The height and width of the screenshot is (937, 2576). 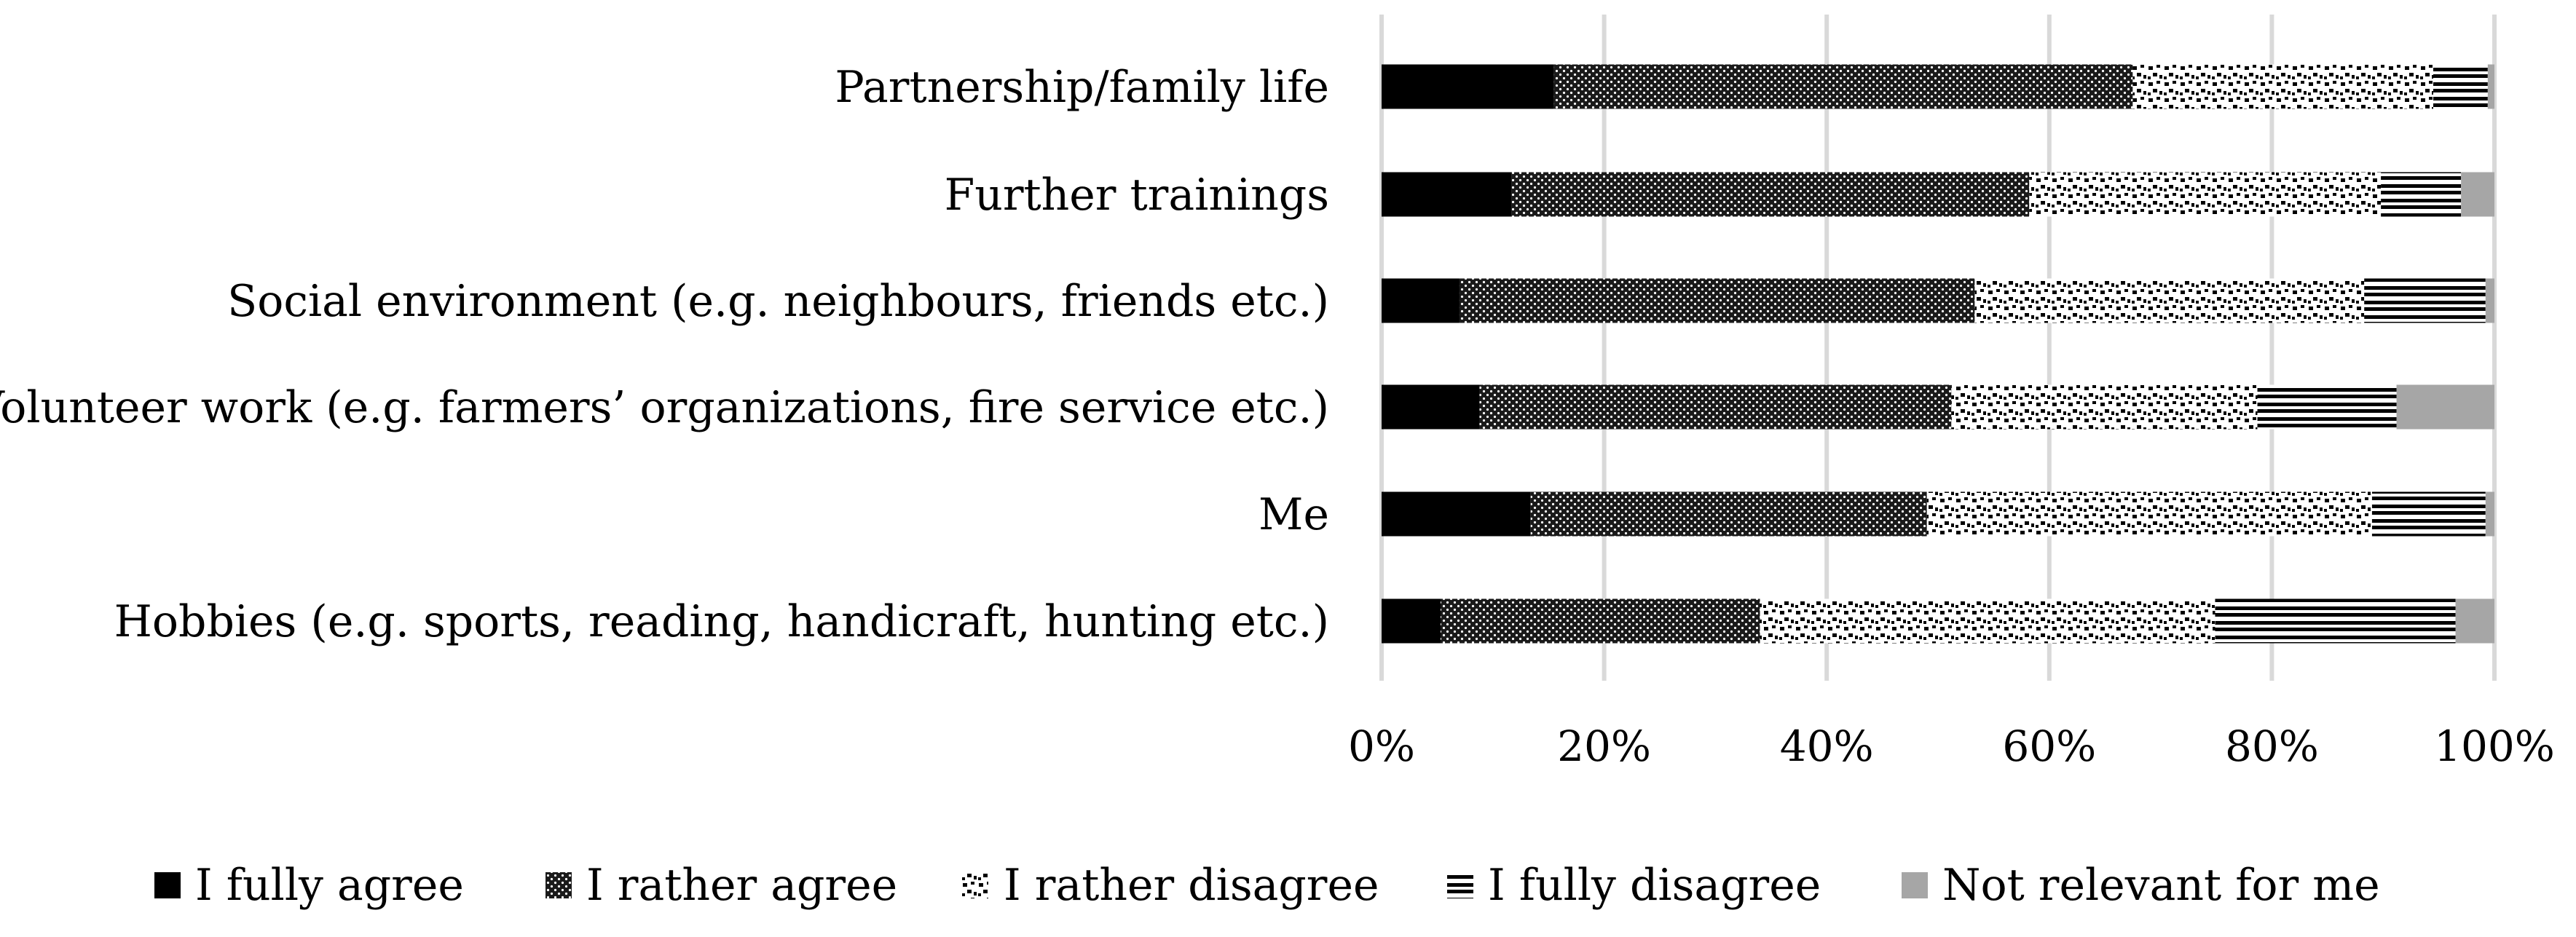 What do you see at coordinates (741, 885) in the screenshot?
I see `legend-label-1: I rather agree` at bounding box center [741, 885].